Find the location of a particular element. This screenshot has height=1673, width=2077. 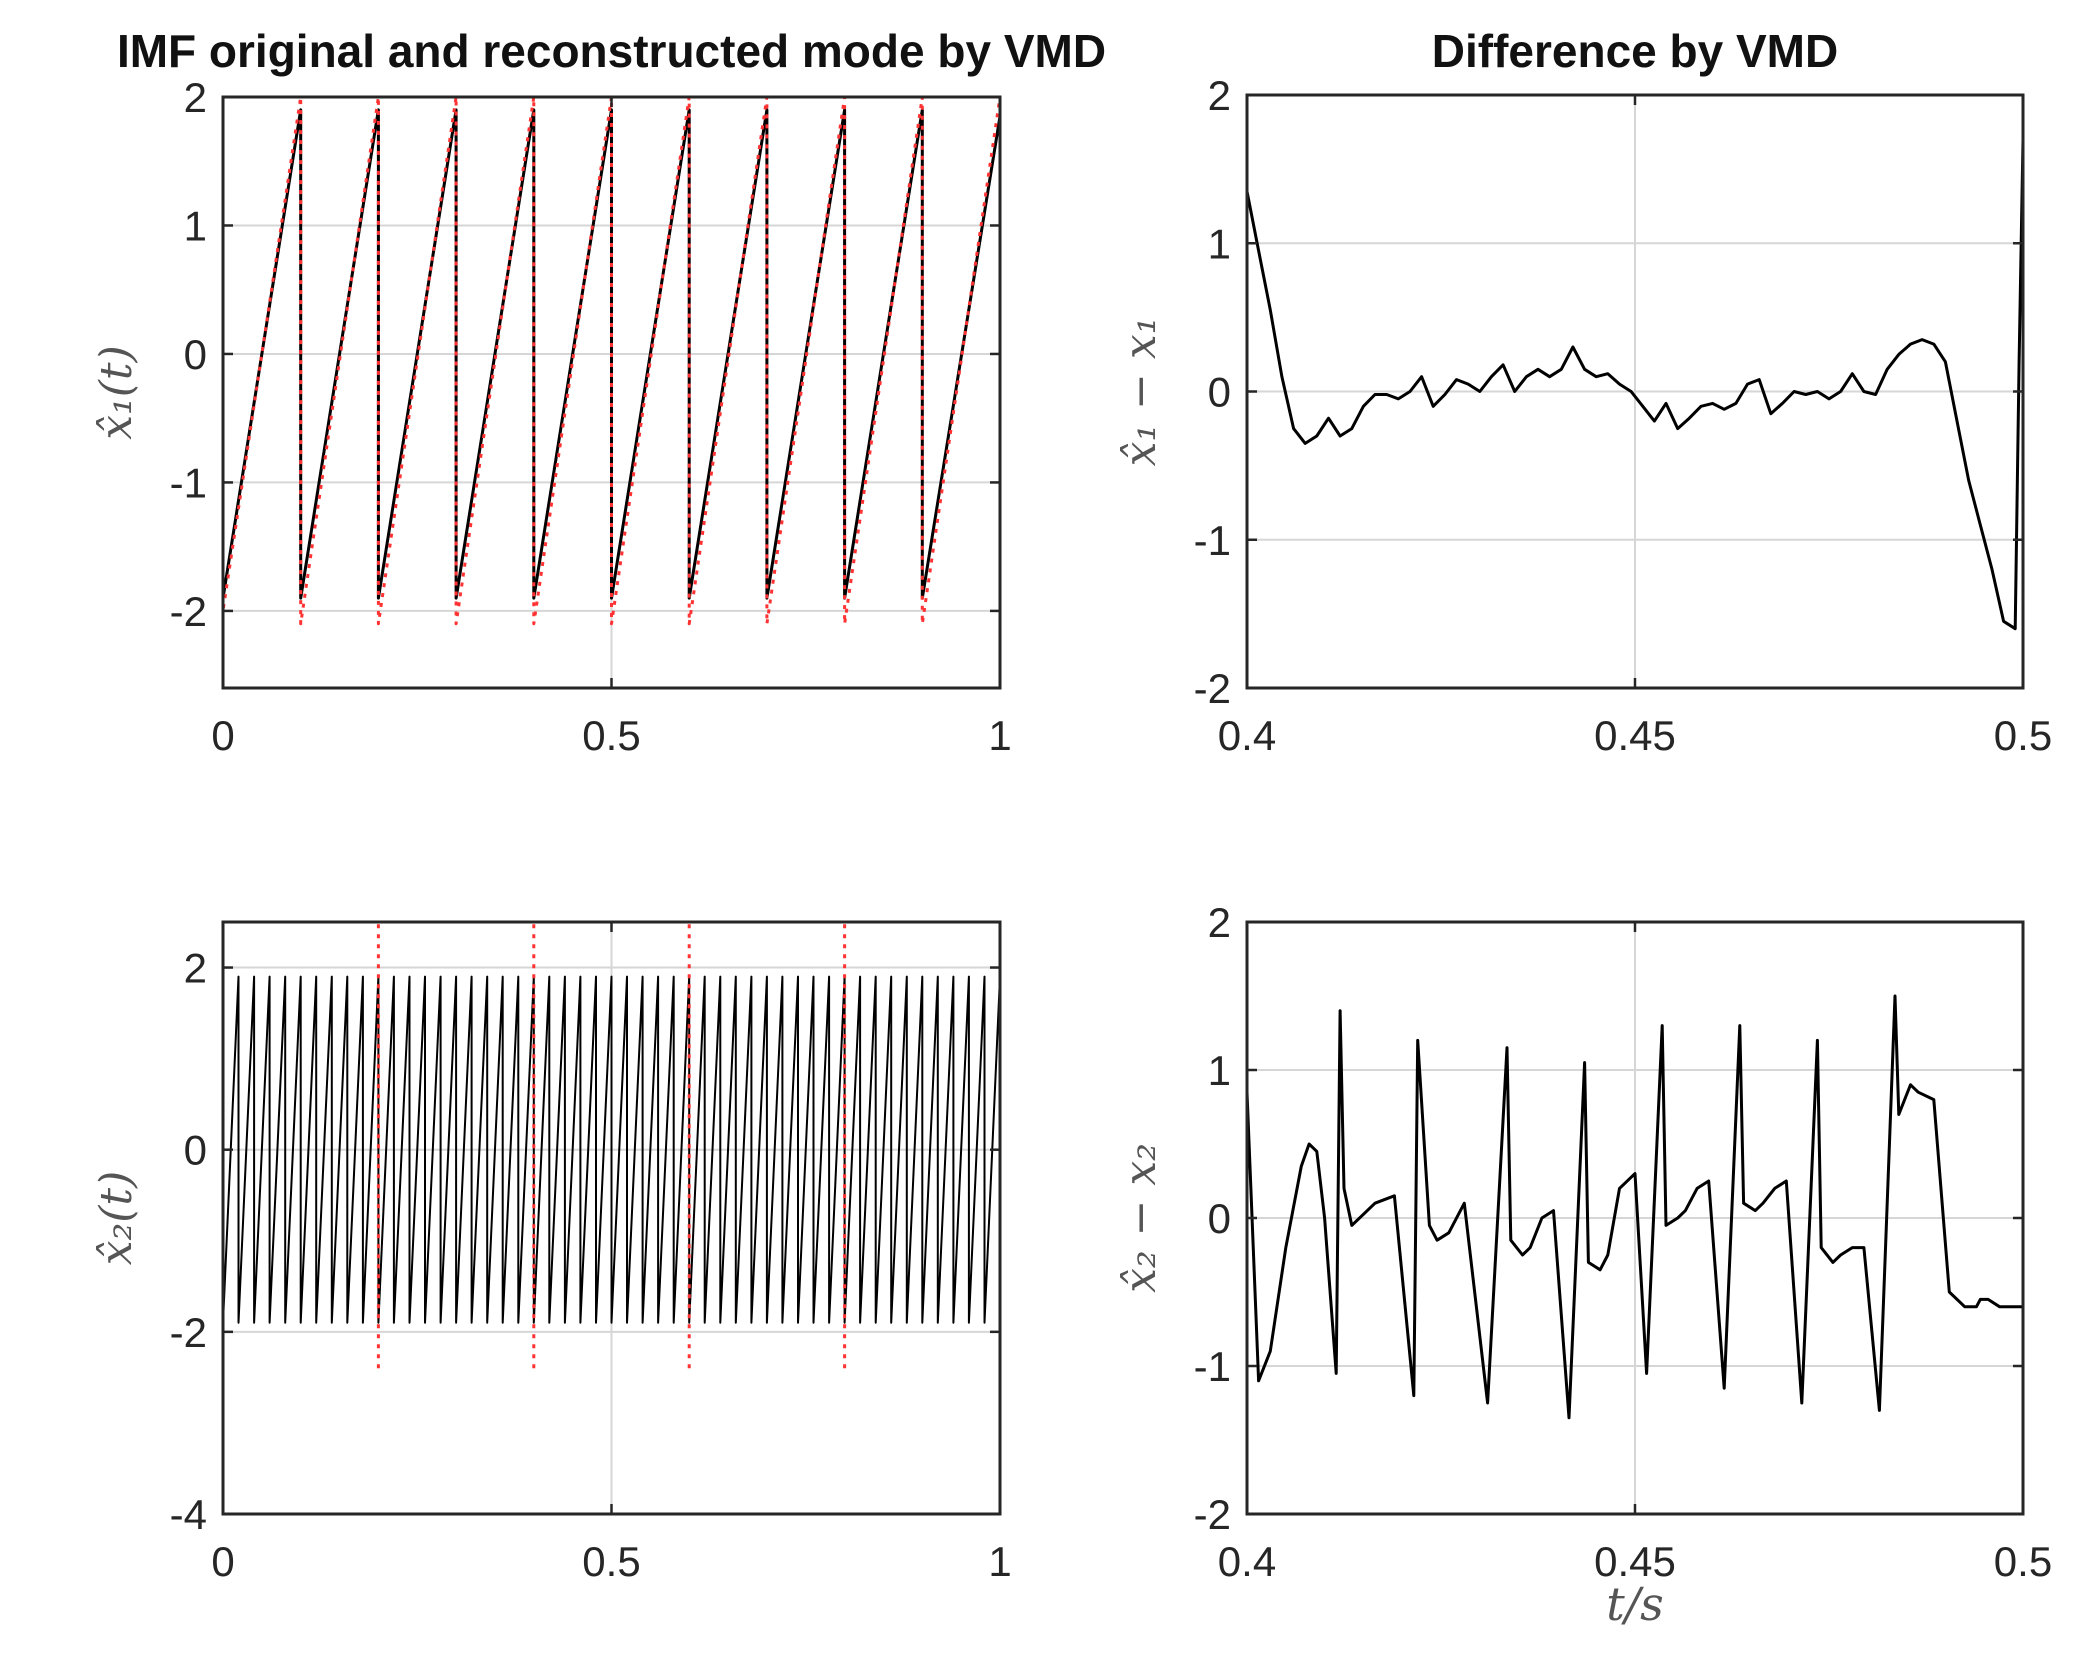

panel-title: Difference by VMD is located at coordinates (1635, 51).